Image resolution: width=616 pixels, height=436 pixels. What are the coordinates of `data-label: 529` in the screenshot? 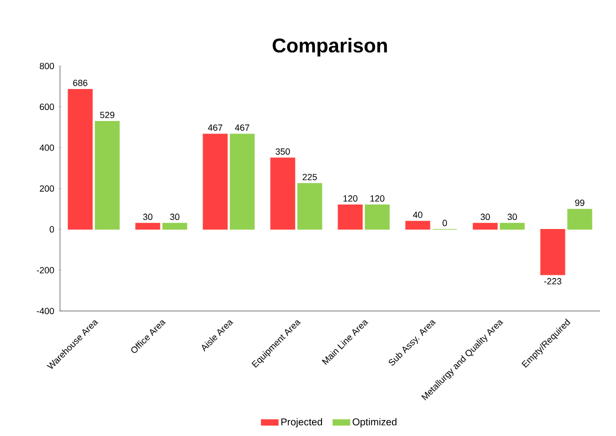 It's located at (107, 115).